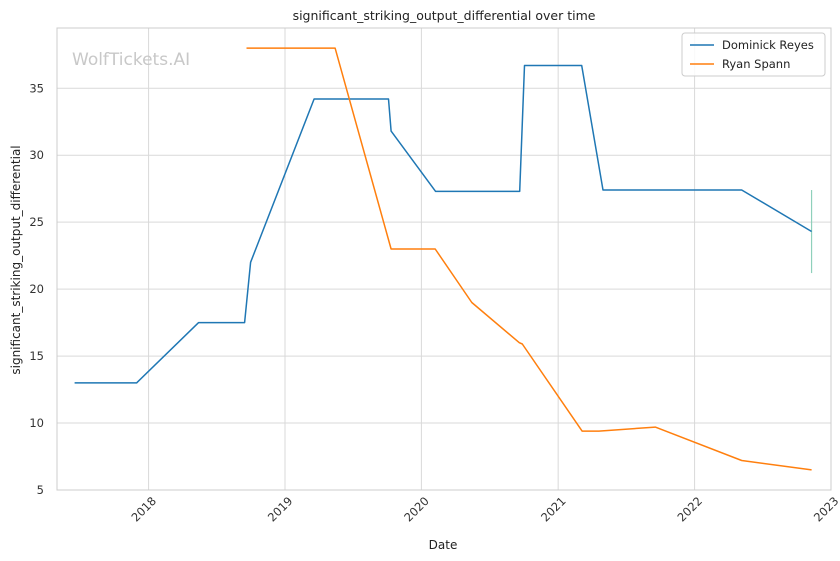 Image resolution: width=840 pixels, height=561 pixels. Describe the element at coordinates (36, 356) in the screenshot. I see `y-tick-label: 15` at that location.